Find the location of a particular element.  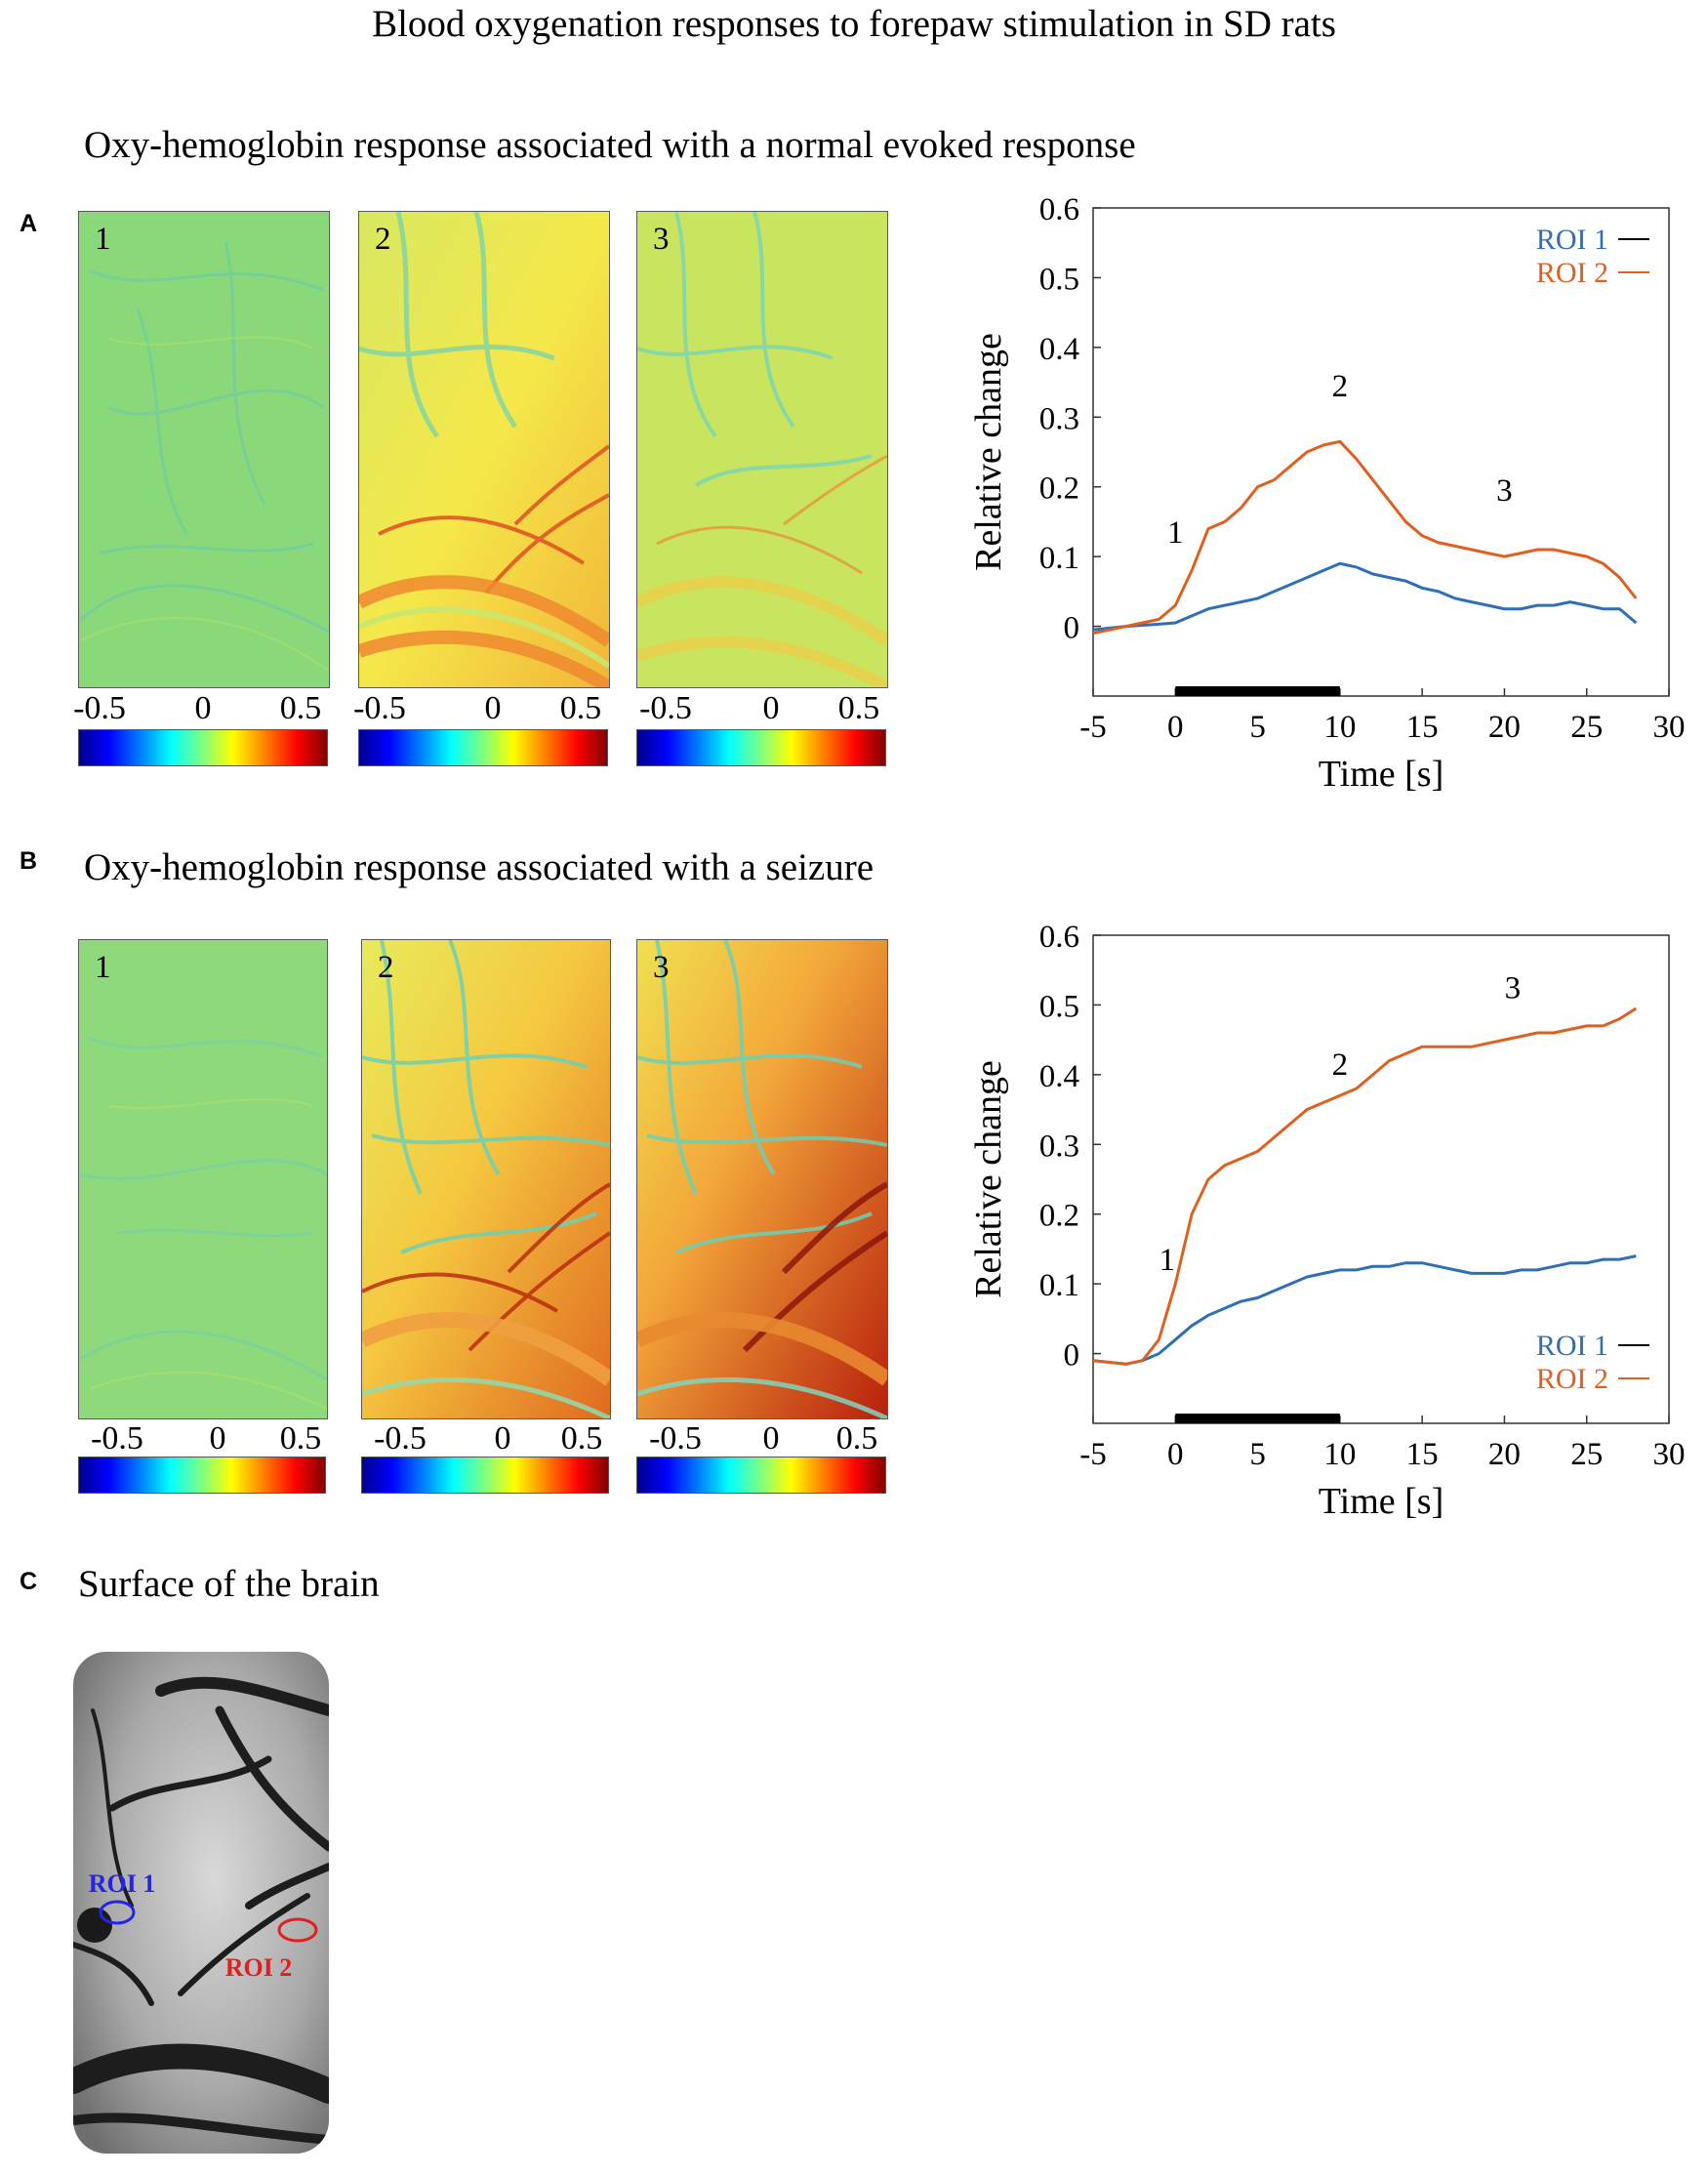

map-a-3: 3 is located at coordinates (762, 450).